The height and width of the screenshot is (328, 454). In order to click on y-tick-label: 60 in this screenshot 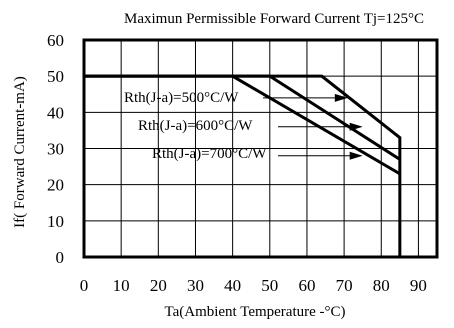, I will do `click(55, 40)`.